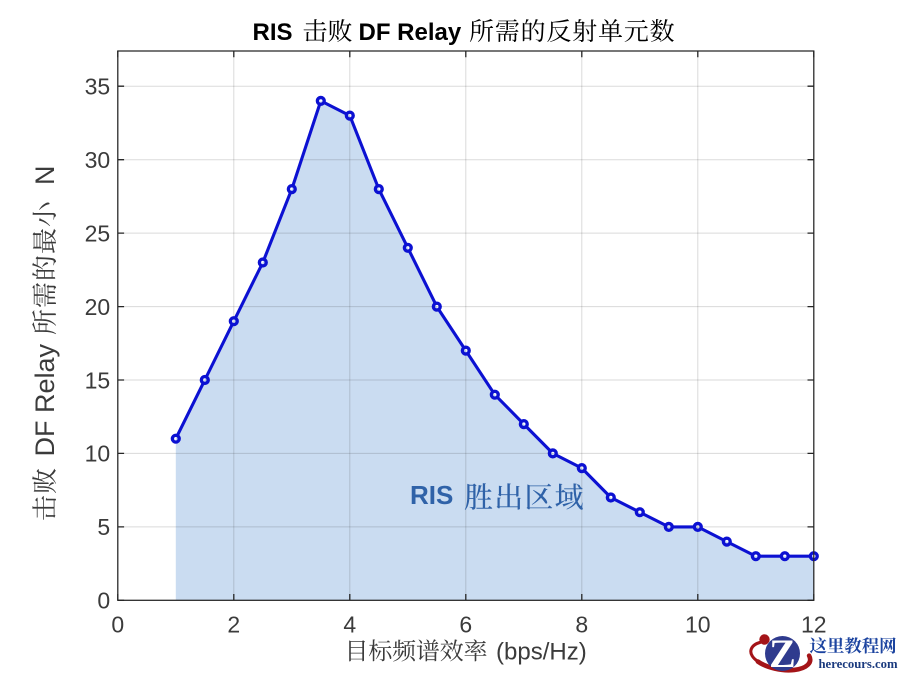 This screenshot has height=675, width=900. Describe the element at coordinates (581, 624) in the screenshot. I see `svg-text: 8` at that location.